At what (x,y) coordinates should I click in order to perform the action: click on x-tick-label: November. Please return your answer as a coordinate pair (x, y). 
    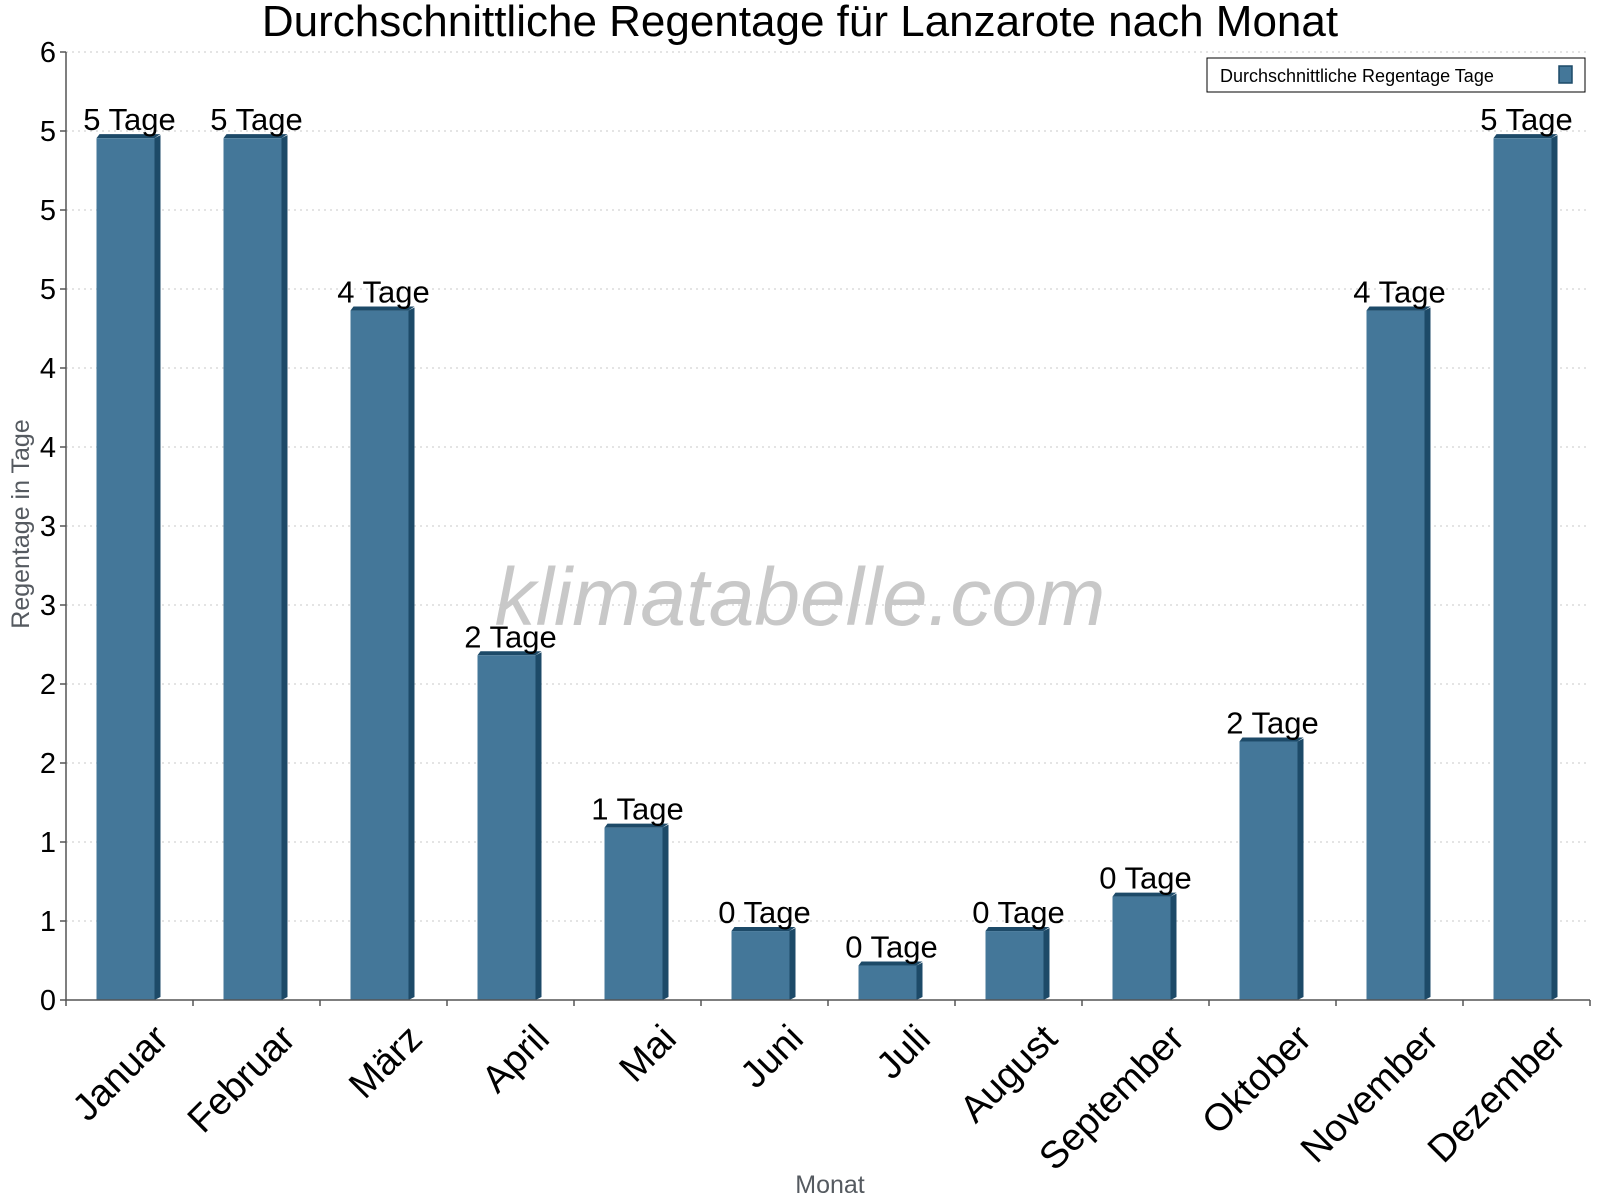
    Looking at the image, I should click on (1370, 1094).